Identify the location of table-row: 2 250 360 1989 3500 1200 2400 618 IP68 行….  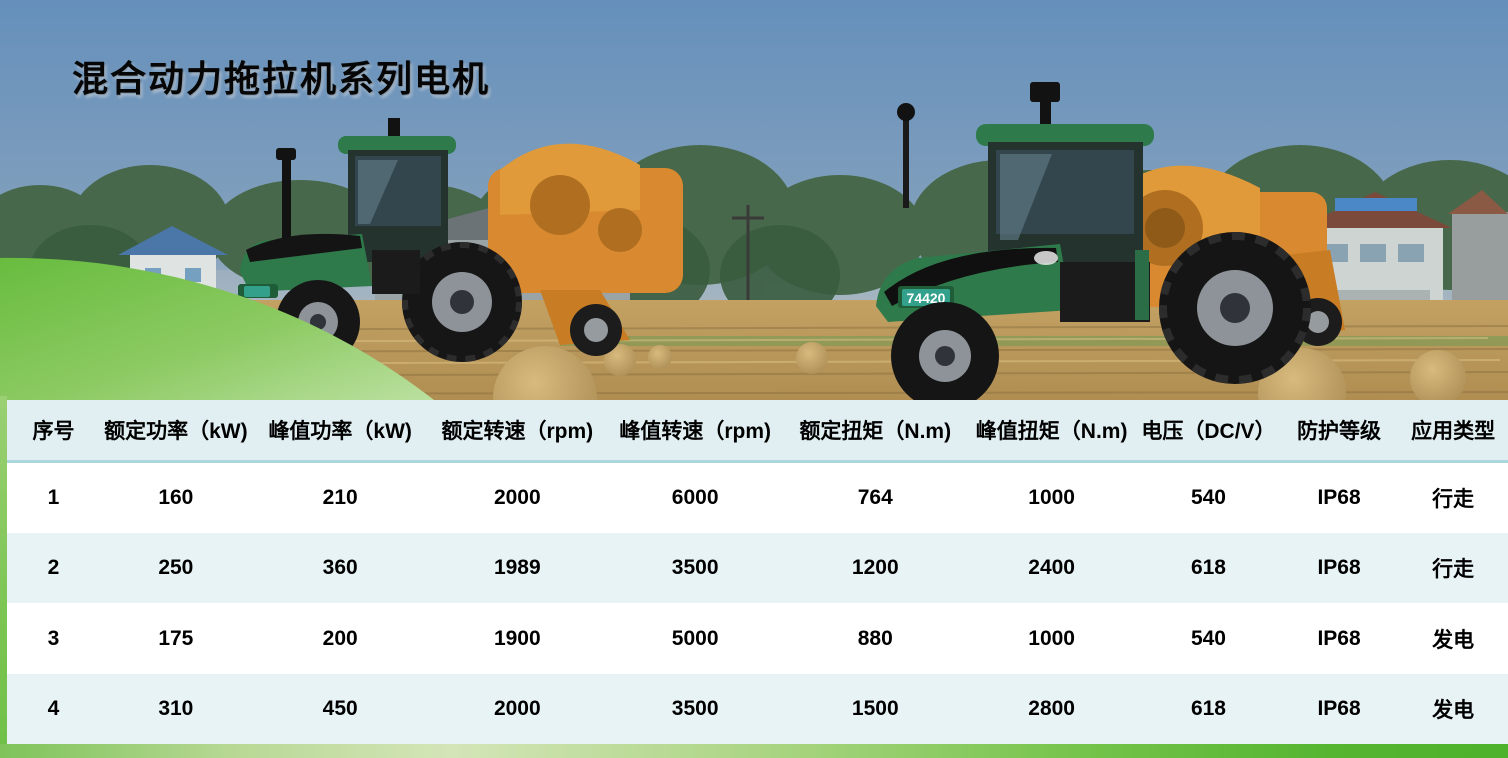
(757, 568).